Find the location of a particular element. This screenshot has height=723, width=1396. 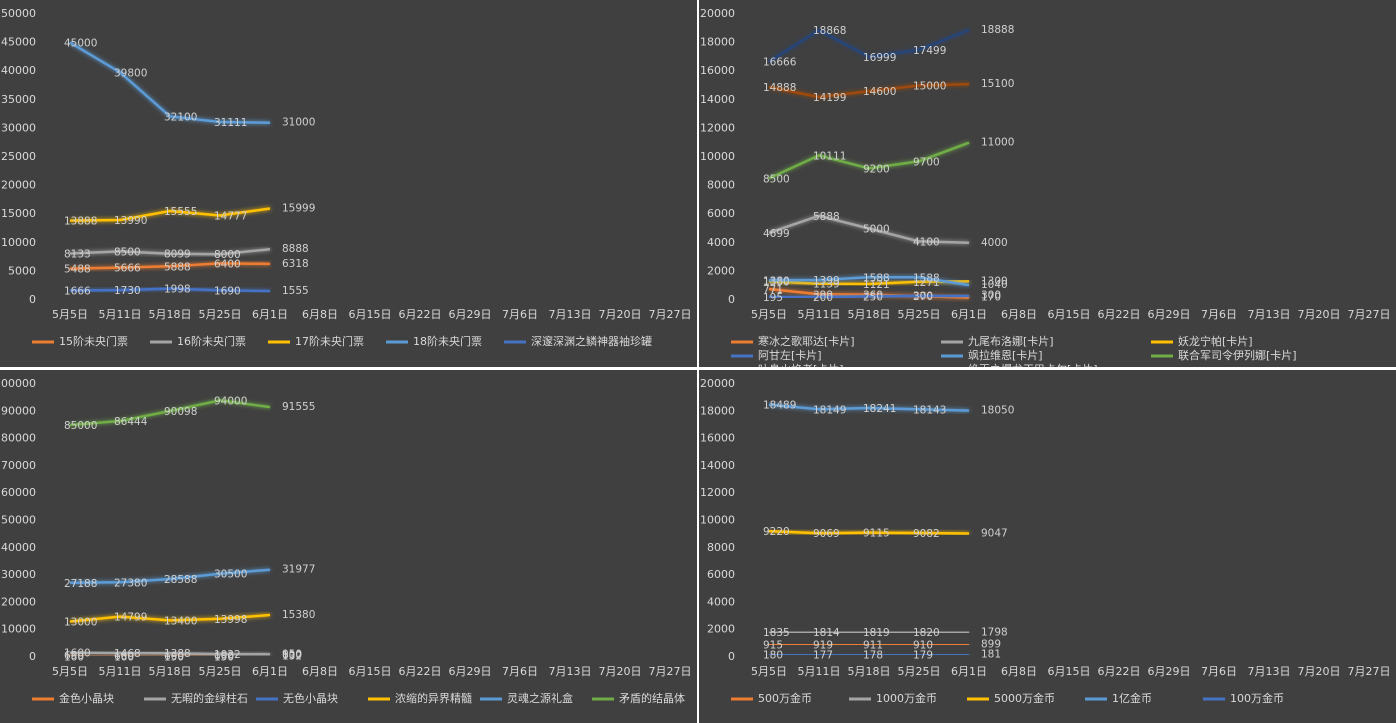

data-label: 39800 is located at coordinates (130, 73).